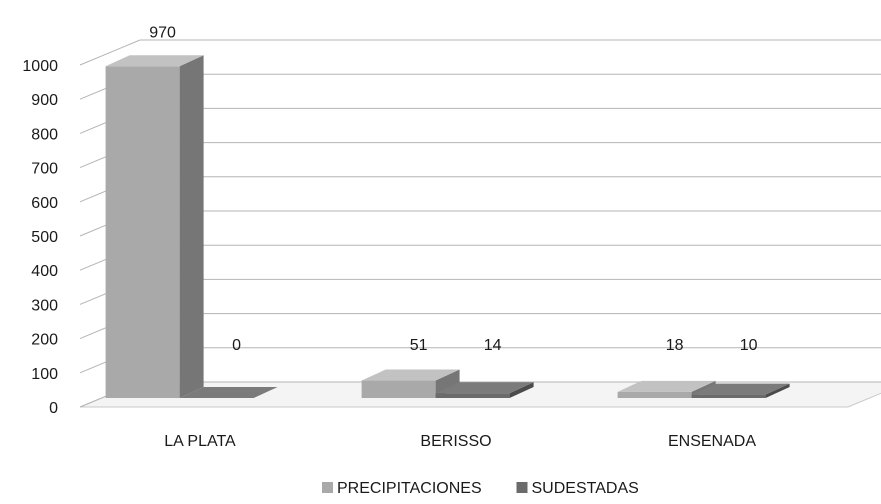 The width and height of the screenshot is (881, 504). Describe the element at coordinates (44, 271) in the screenshot. I see `y-tick-label: 400` at that location.